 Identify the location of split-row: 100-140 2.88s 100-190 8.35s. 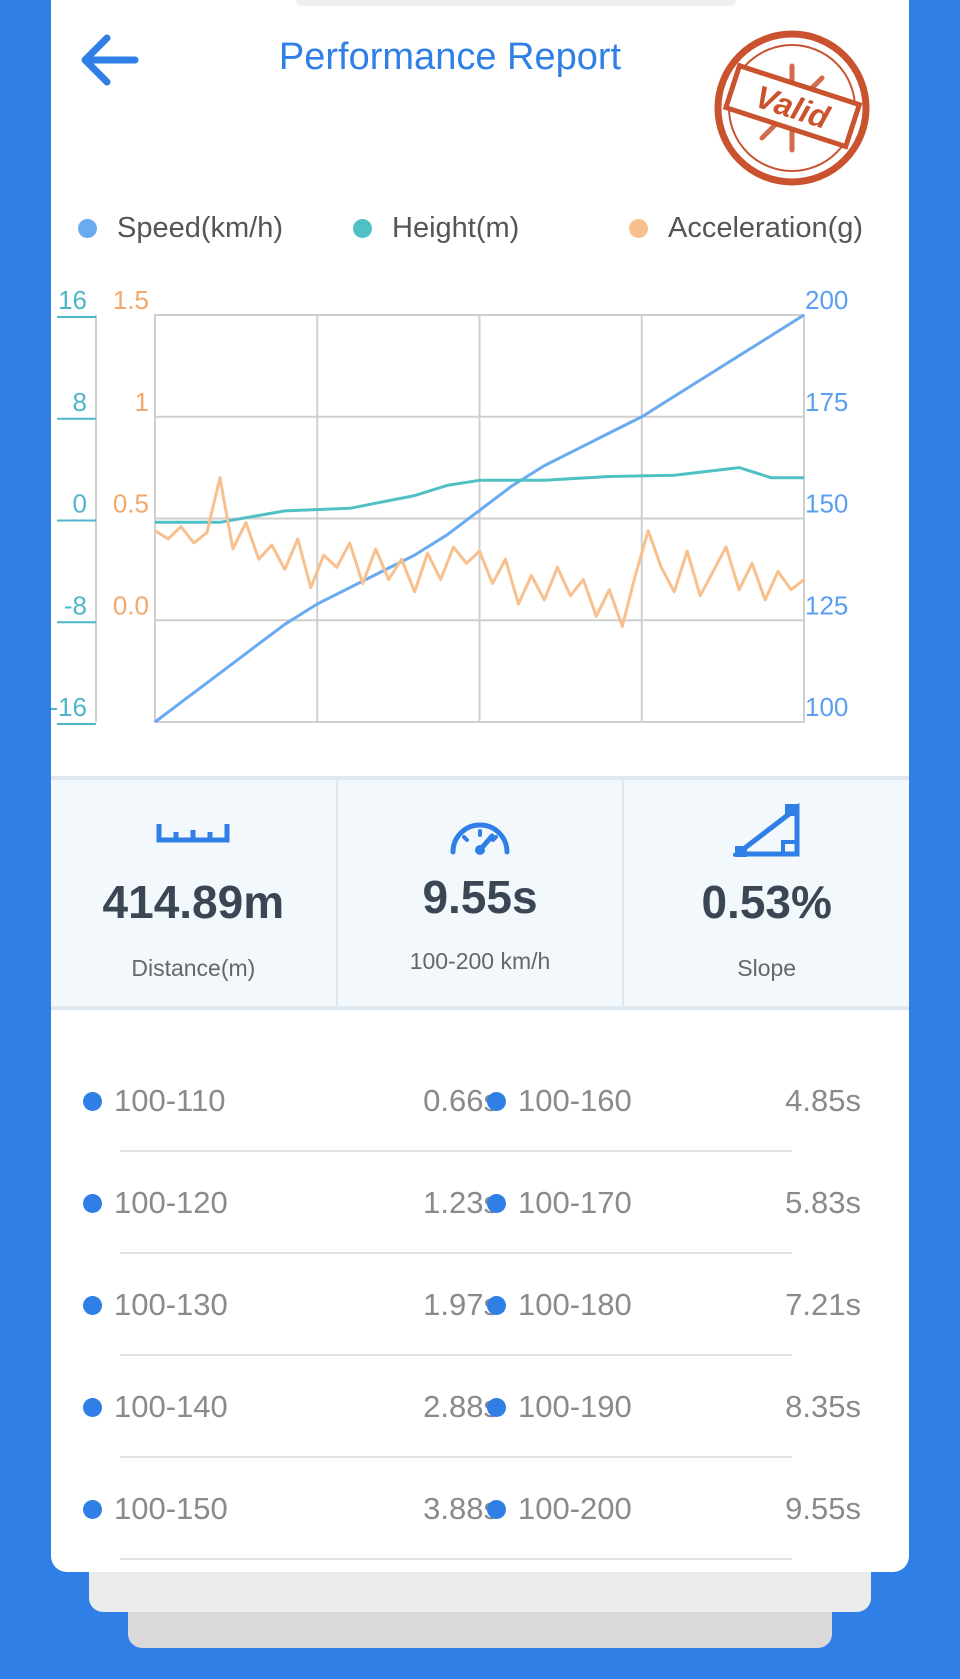
(480, 1407).